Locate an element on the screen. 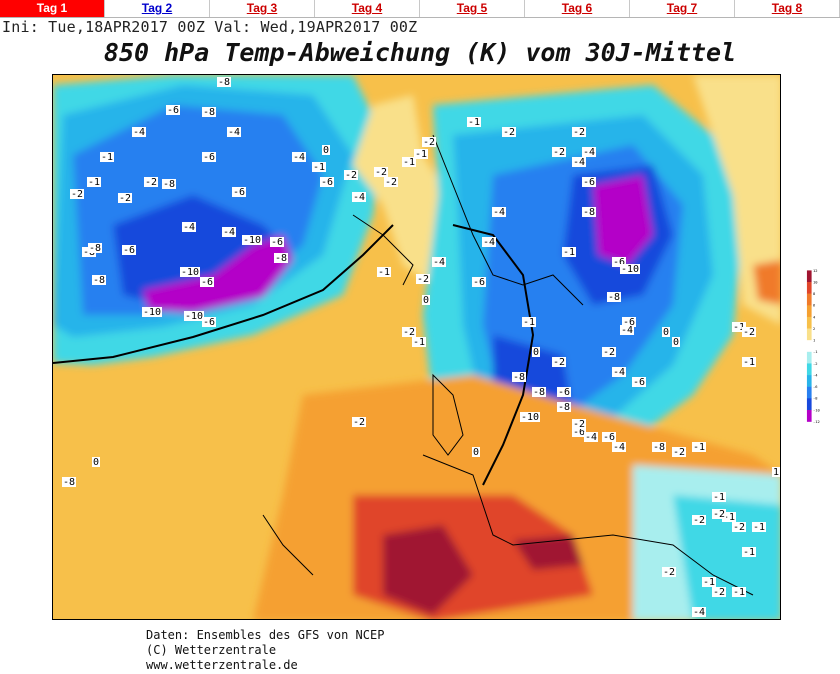 Image resolution: width=840 pixels, height=674 pixels. tab-day-6: Tag 6 is located at coordinates (577, 8).